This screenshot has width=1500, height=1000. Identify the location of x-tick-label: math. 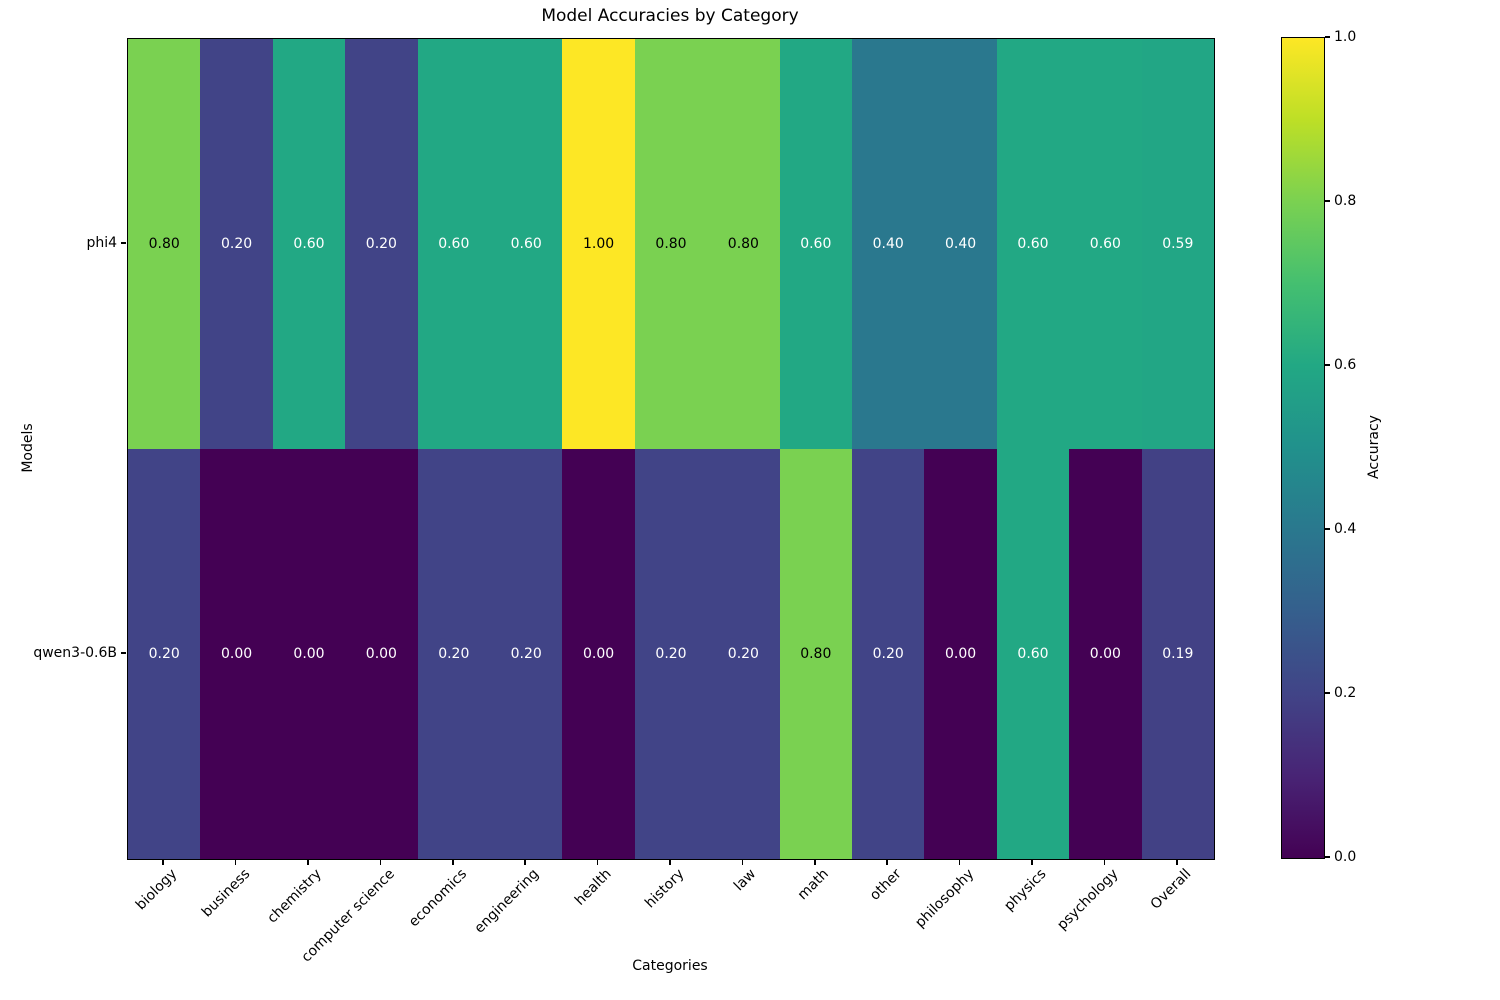
(813, 885).